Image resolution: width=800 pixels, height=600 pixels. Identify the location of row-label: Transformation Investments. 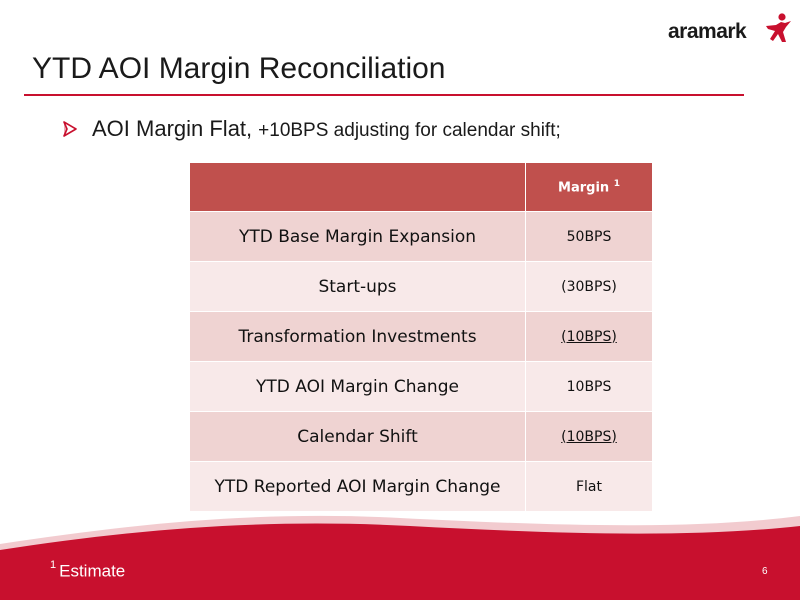
(357, 336).